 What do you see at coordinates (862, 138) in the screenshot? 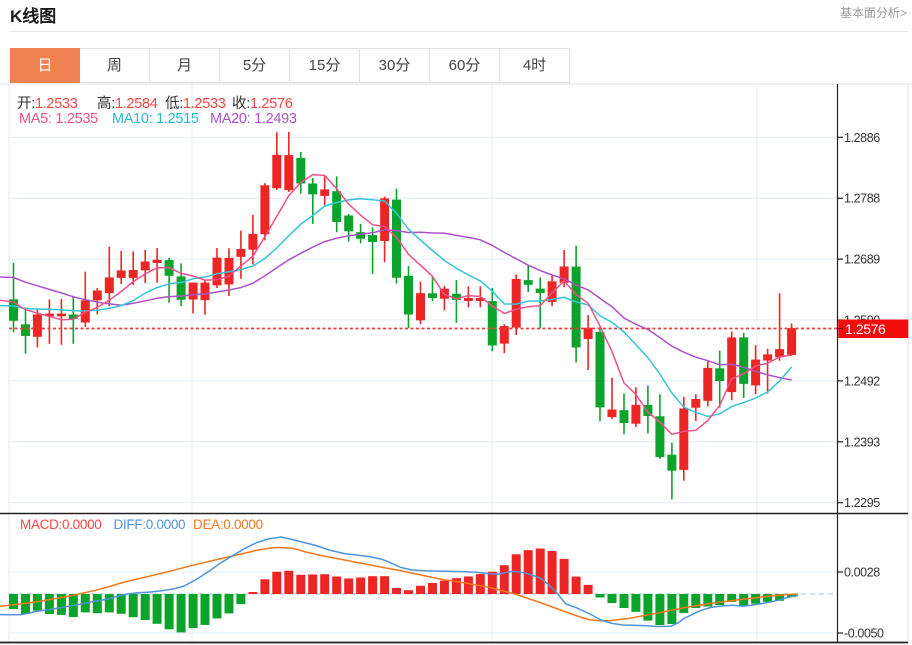
I see `svg-text: 1.2886` at bounding box center [862, 138].